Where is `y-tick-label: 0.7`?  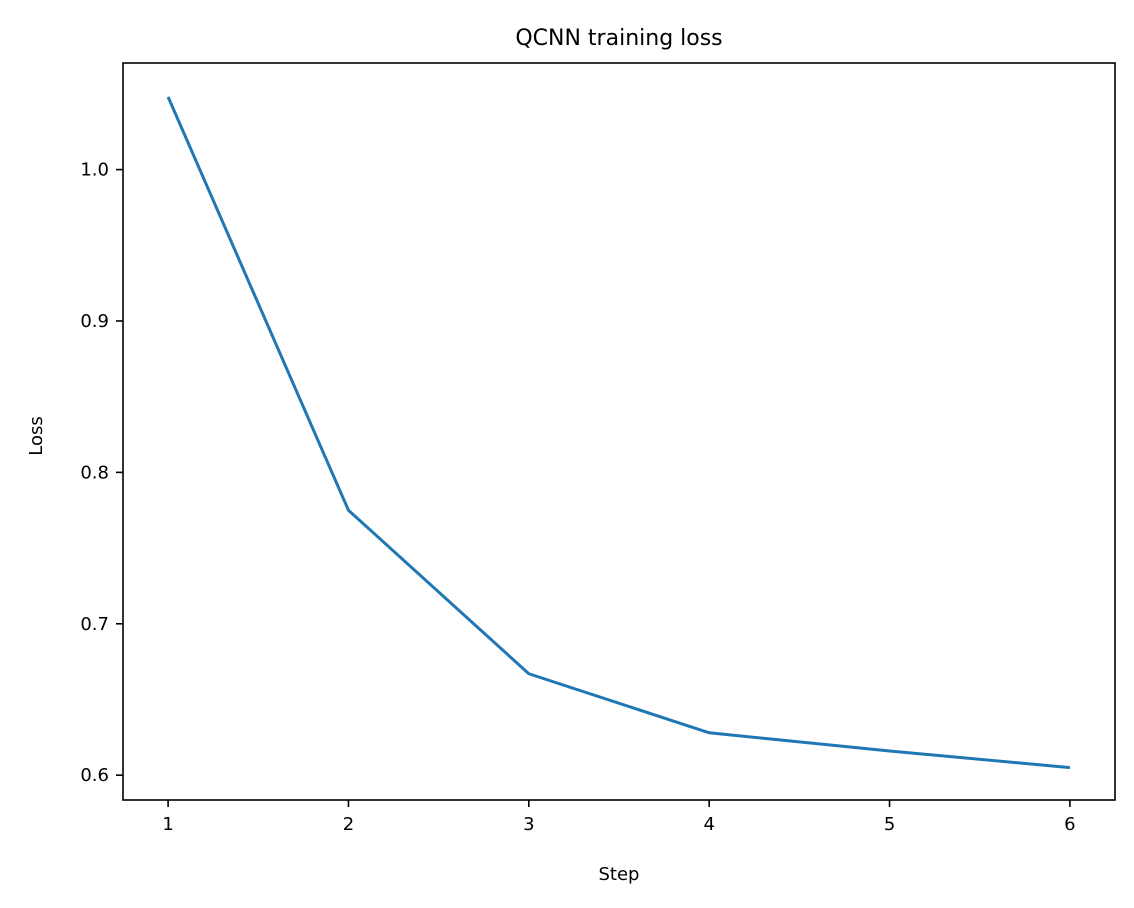 y-tick-label: 0.7 is located at coordinates (94, 624).